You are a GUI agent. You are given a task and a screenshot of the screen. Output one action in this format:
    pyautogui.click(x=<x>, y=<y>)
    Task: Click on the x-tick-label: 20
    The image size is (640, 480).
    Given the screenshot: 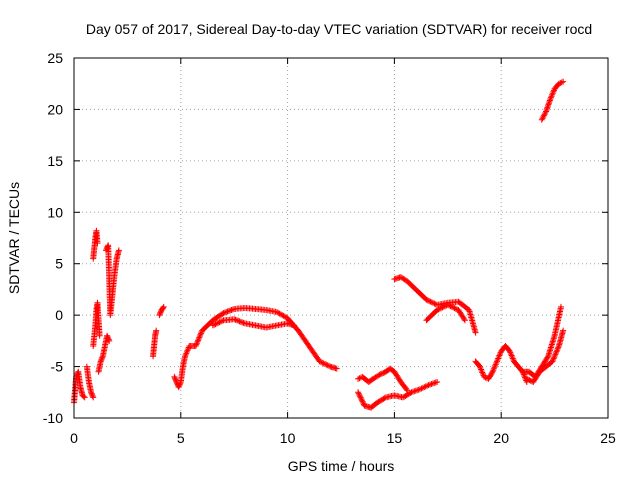 What is the action you would take?
    pyautogui.click(x=501, y=438)
    